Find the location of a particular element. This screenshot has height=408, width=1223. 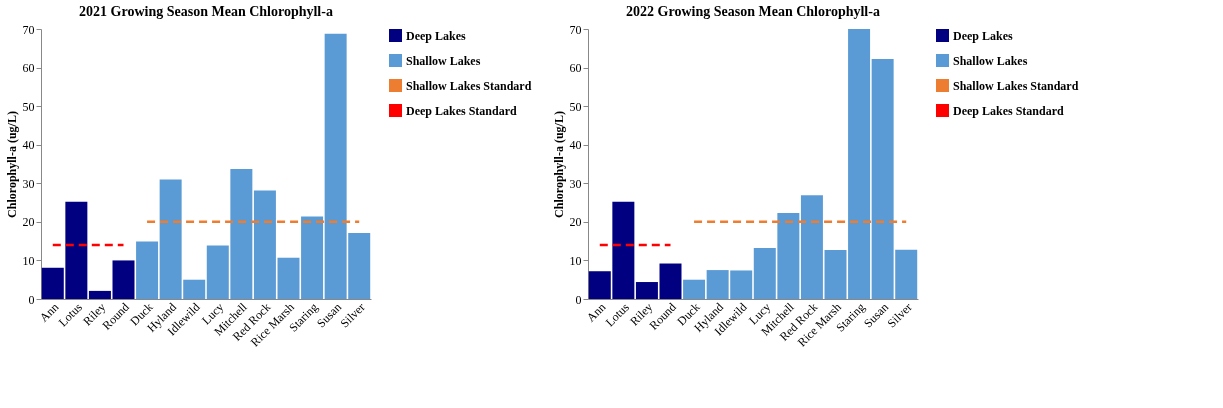

chart-title: 2022 Growing Season Mean Chlorophyll-a is located at coordinates (753, 11).